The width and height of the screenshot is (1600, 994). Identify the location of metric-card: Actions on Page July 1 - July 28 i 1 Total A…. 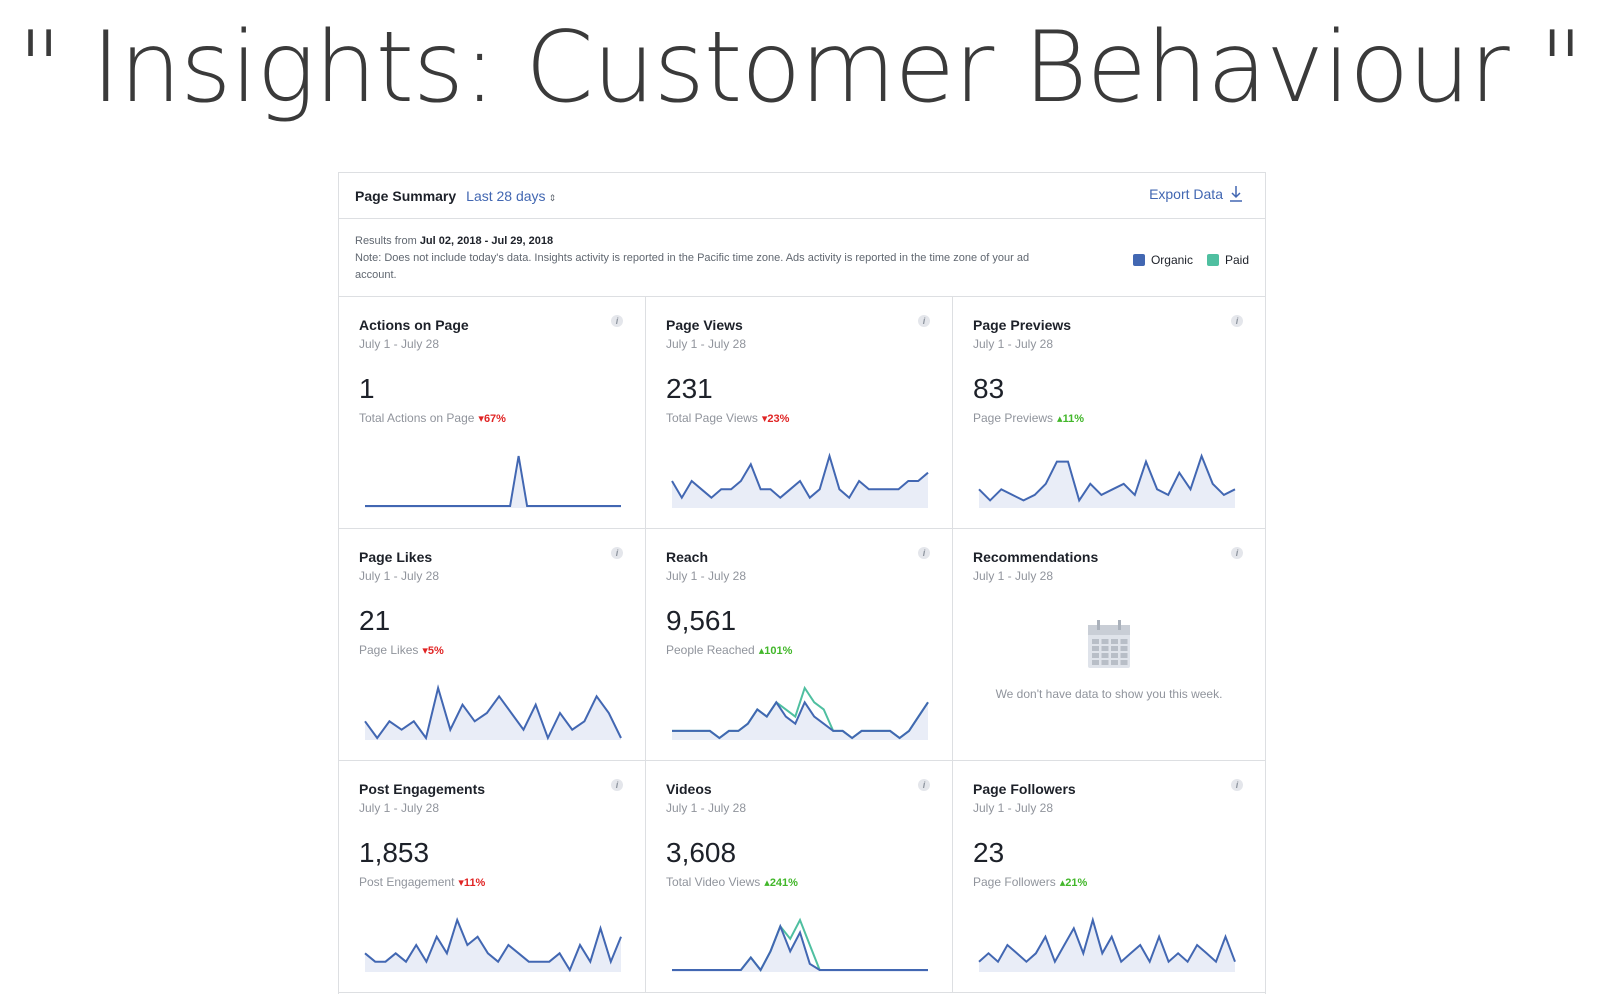
(492, 413).